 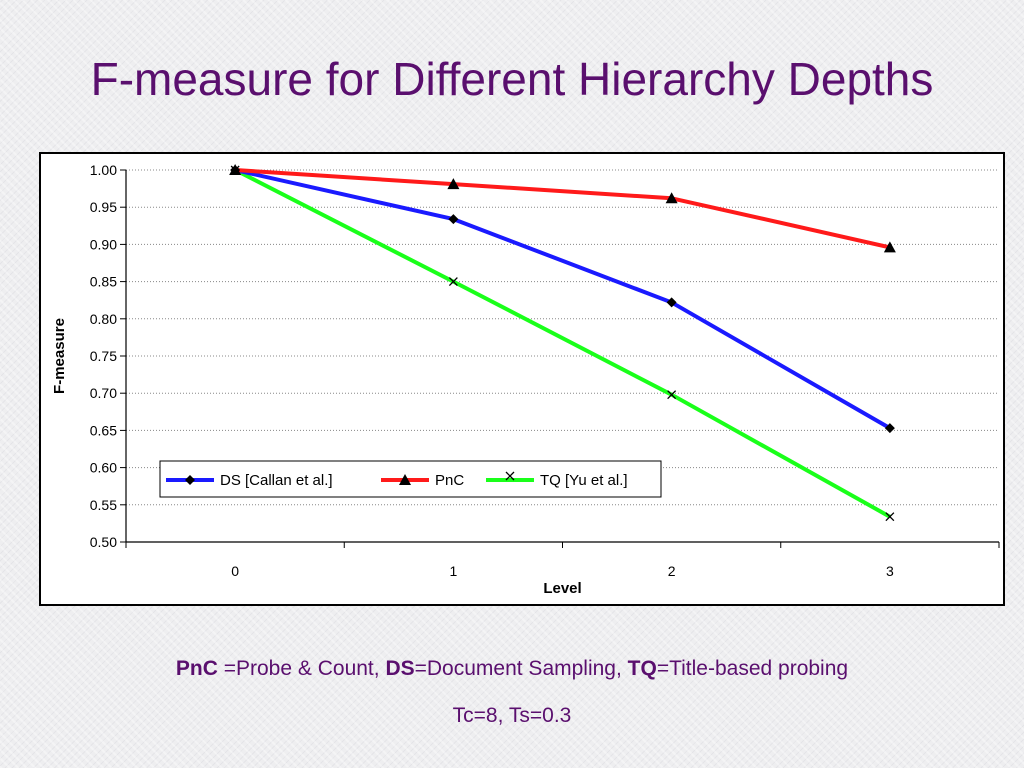 What do you see at coordinates (449, 480) in the screenshot?
I see `legend-label: PnC` at bounding box center [449, 480].